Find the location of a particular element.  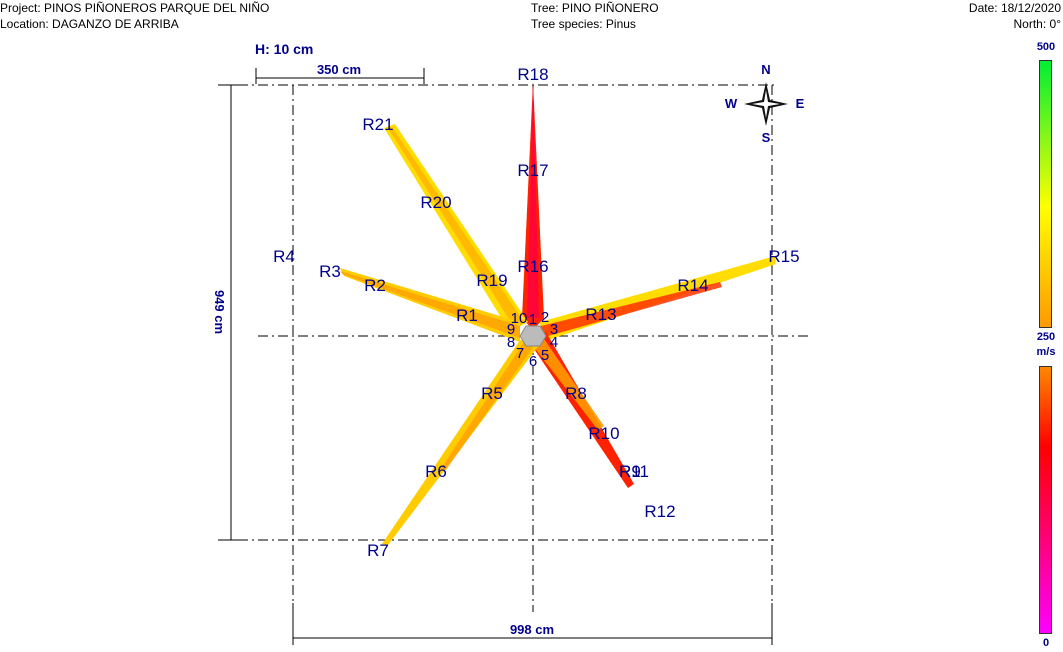

root-label-r12: R12 is located at coordinates (659, 511).